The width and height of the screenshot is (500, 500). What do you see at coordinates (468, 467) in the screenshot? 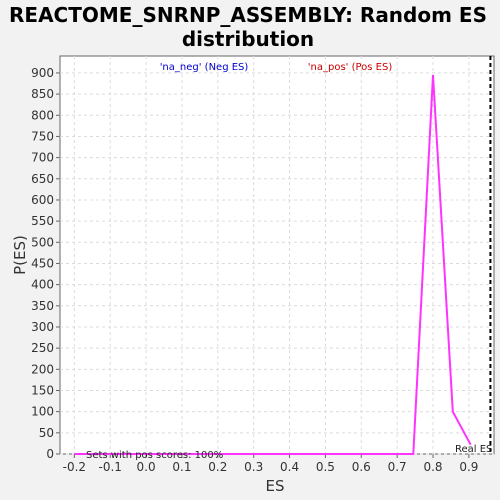
I see `x-tick-label: 0.9` at bounding box center [468, 467].